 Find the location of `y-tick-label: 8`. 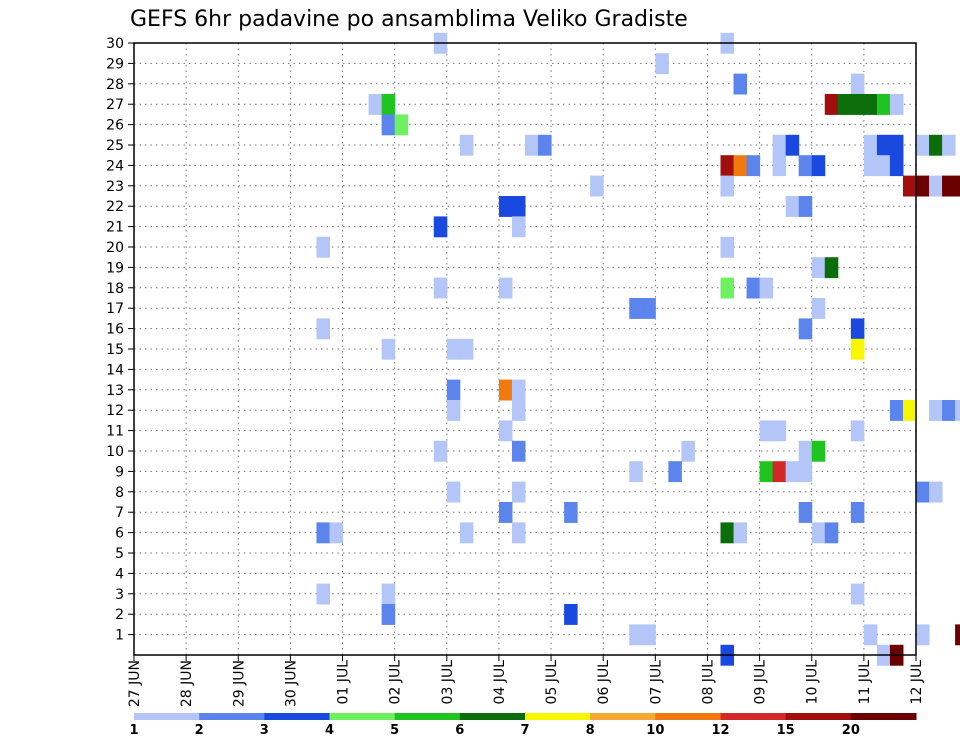

y-tick-label: 8 is located at coordinates (119, 493).